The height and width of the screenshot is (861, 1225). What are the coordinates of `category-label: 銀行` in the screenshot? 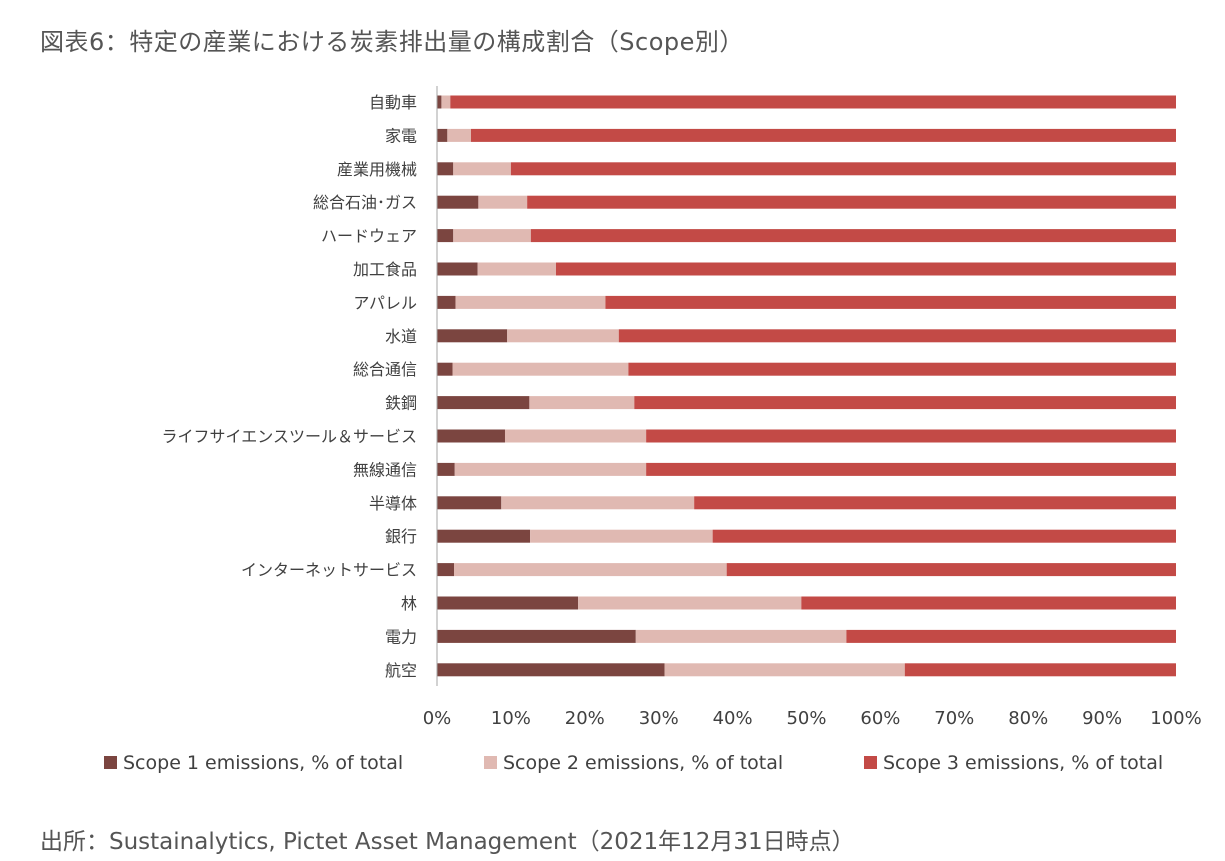 It's located at (401, 536).